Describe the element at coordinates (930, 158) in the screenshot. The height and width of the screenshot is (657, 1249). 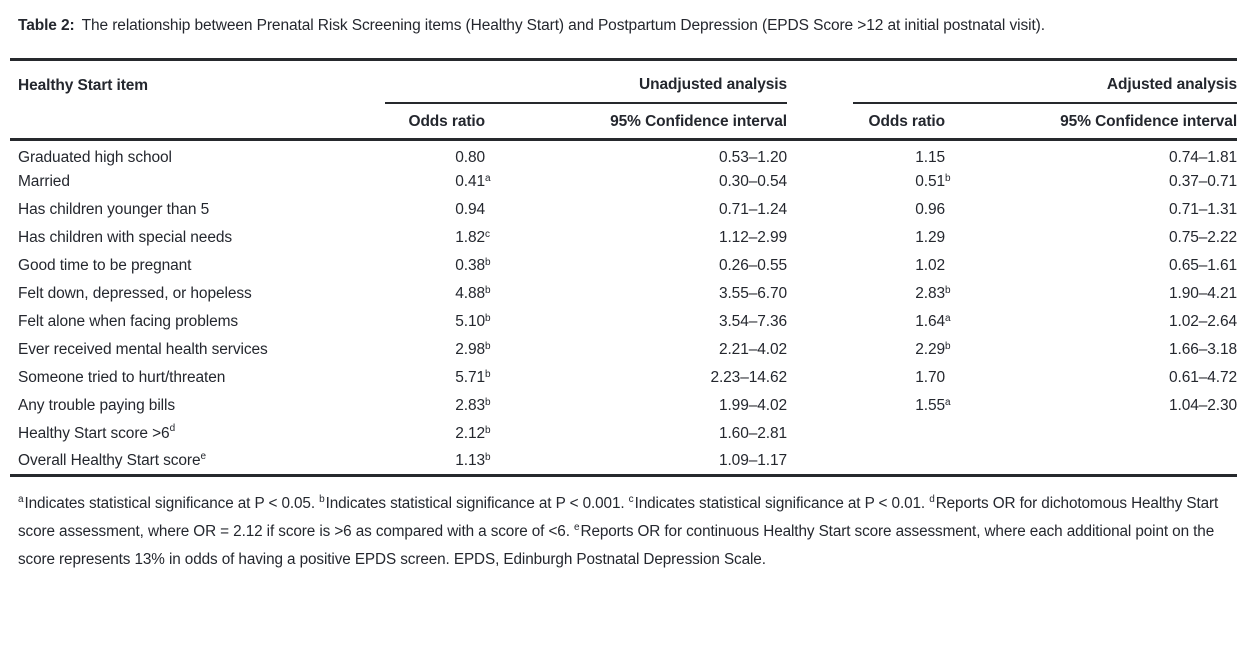
I see `adjusted-odds-ratio-cell: 1.15` at that location.